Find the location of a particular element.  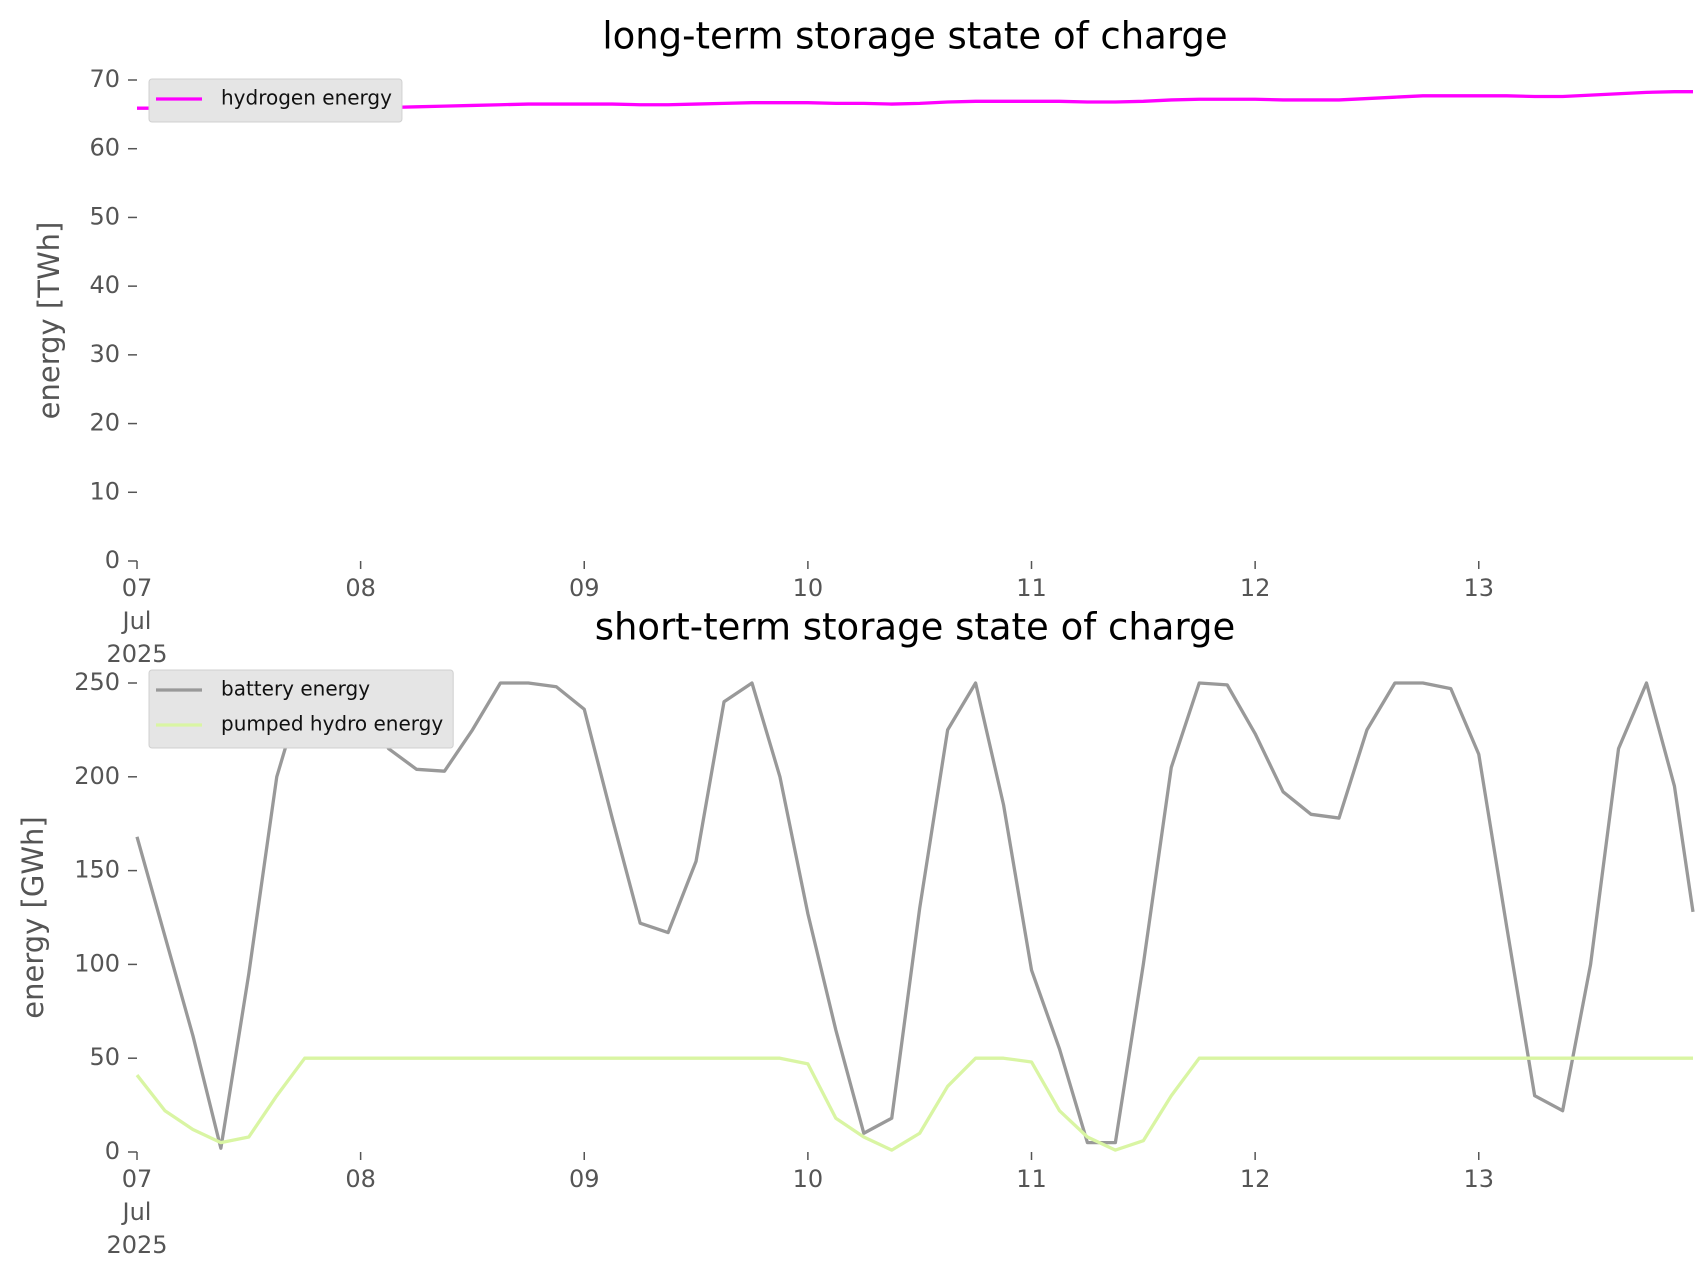

y-tick-label: 10 is located at coordinates (104, 491).